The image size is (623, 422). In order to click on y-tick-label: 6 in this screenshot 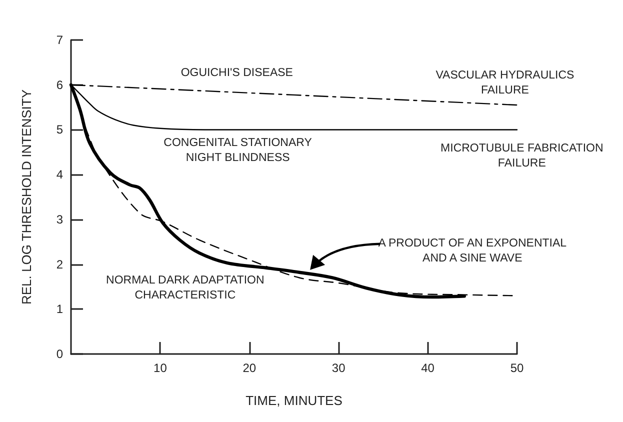, I will do `click(60, 85)`.